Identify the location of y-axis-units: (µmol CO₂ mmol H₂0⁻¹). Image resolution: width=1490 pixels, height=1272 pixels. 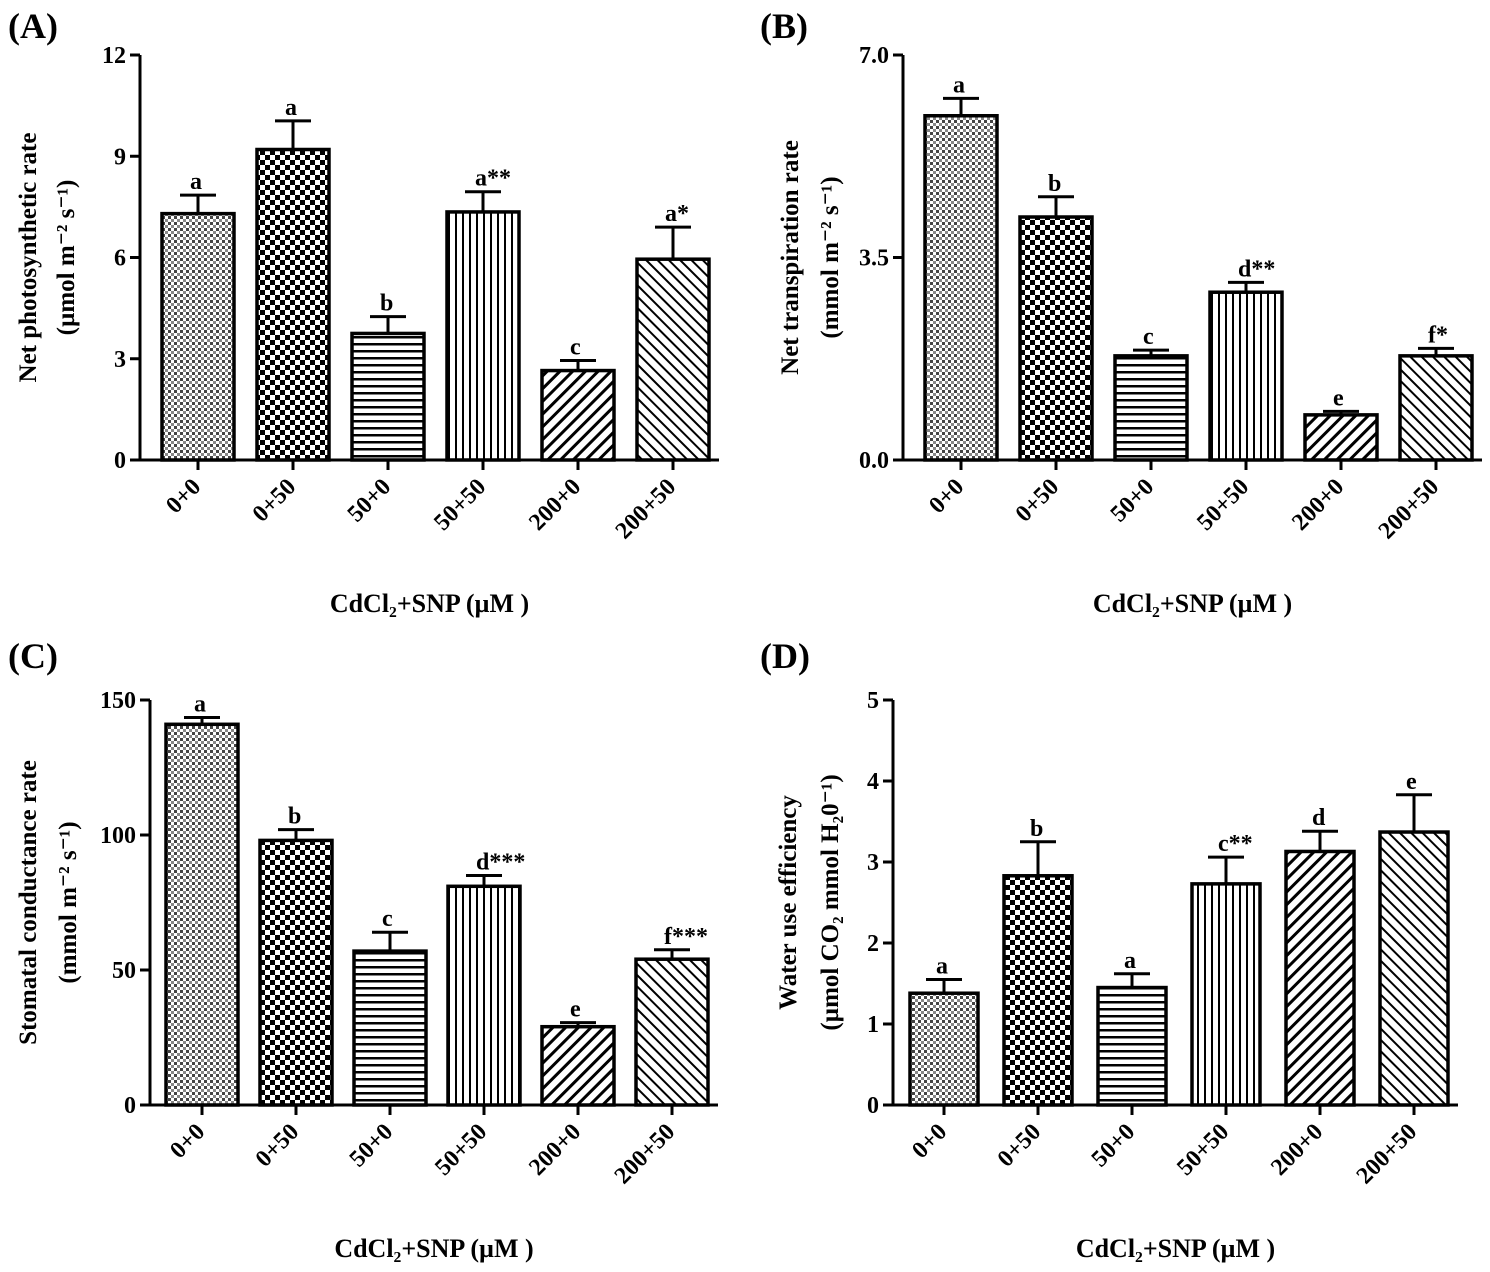
(830, 902).